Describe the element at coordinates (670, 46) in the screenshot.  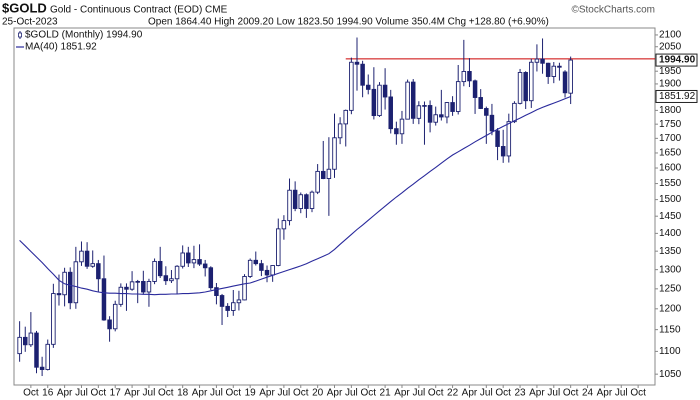
I see `y-tick-label: 2050` at that location.